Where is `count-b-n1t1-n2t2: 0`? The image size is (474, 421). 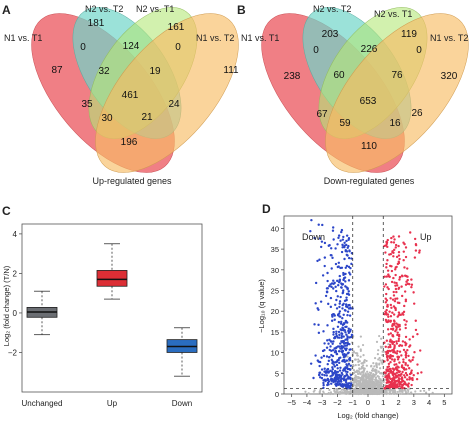
count-b-n1t1-n2t2: 0 is located at coordinates (316, 50).